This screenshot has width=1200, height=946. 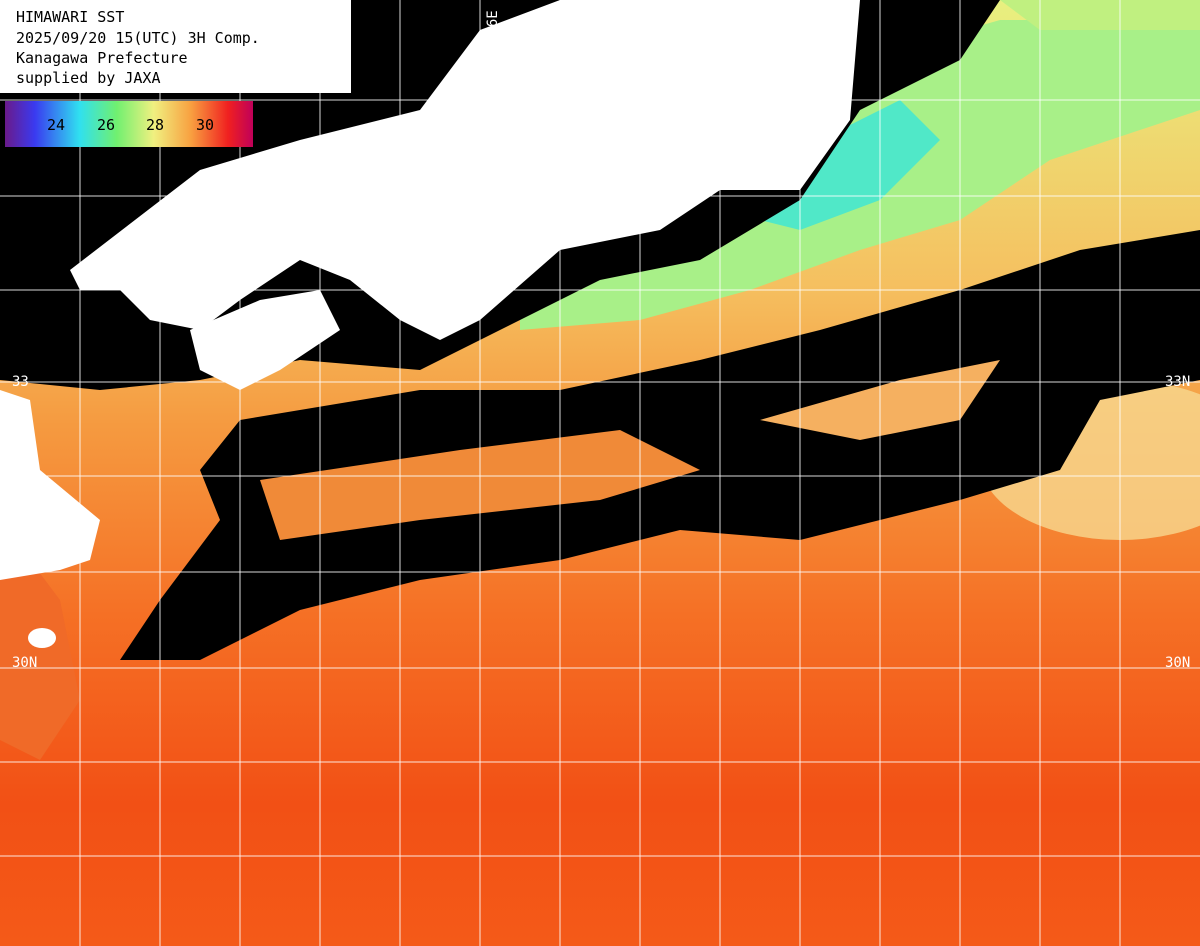 I want to click on cool-water, so click(x=1100, y=15).